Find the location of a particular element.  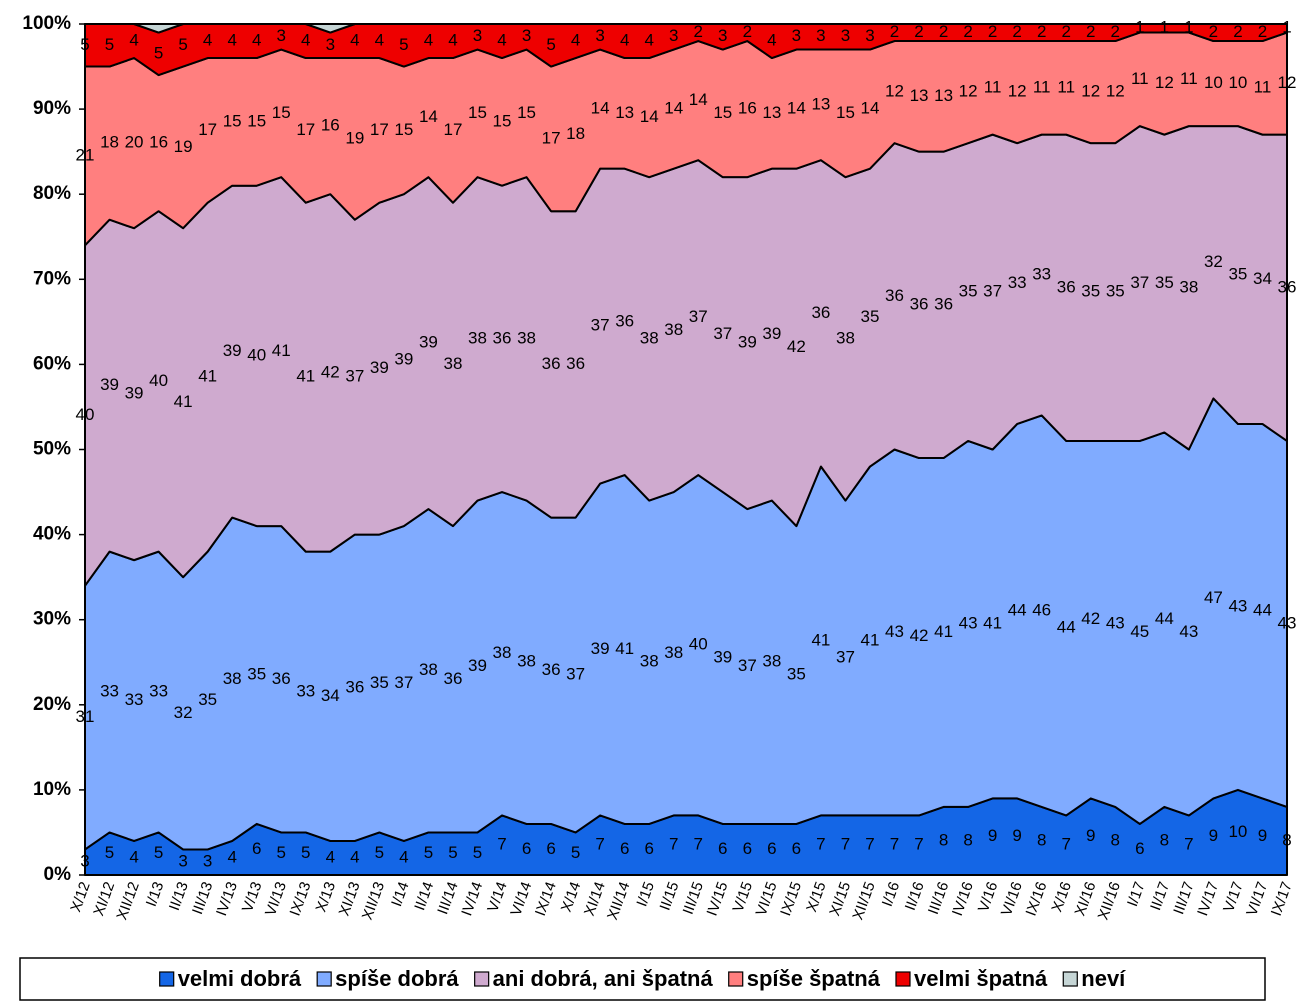

x-tick-label: II/15 is located at coordinates (670, 896).